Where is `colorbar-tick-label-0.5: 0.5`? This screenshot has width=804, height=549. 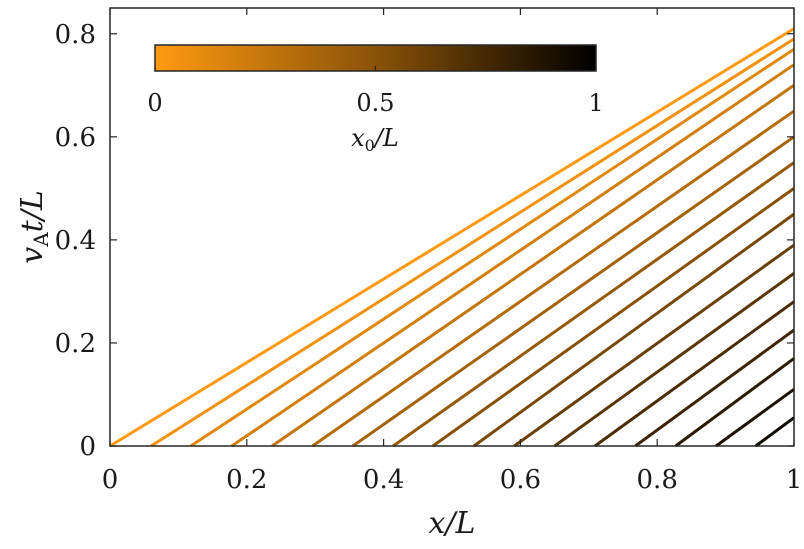 colorbar-tick-label-0.5: 0.5 is located at coordinates (375, 103).